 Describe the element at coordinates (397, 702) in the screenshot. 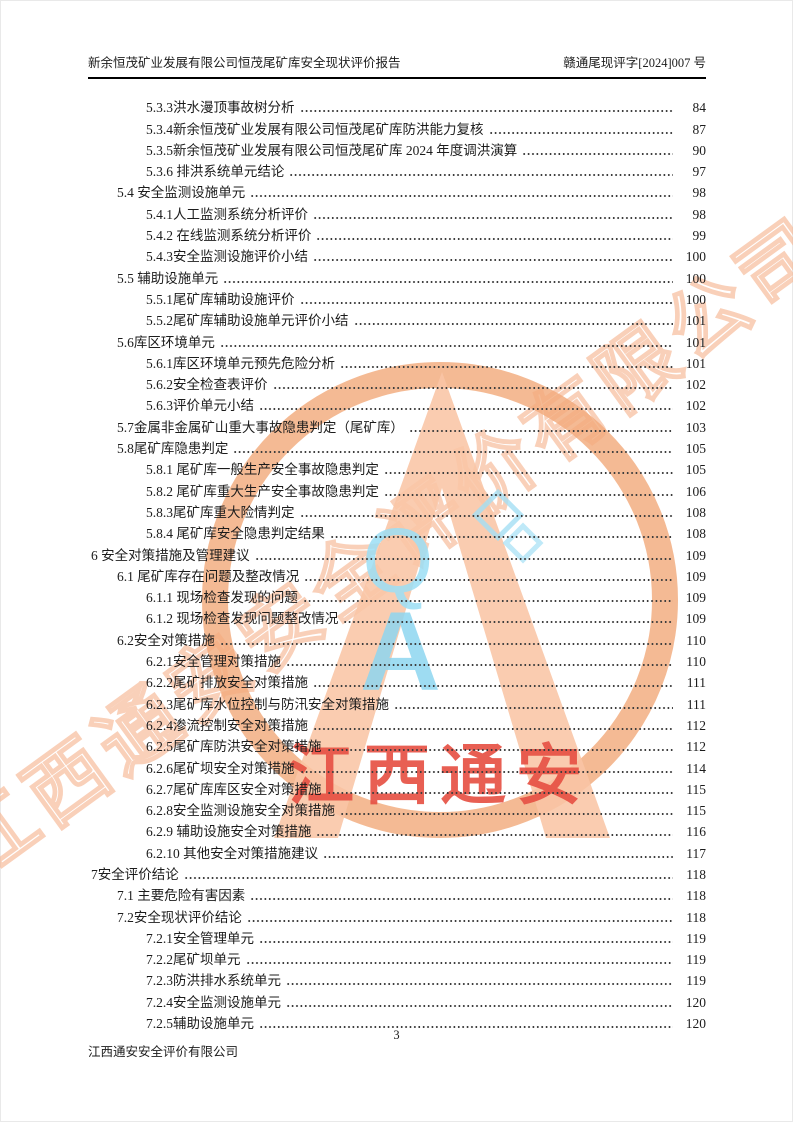

I see `toc-entry: 6.2.3尾矿库水位控制与防汛安全对策措施 111` at that location.